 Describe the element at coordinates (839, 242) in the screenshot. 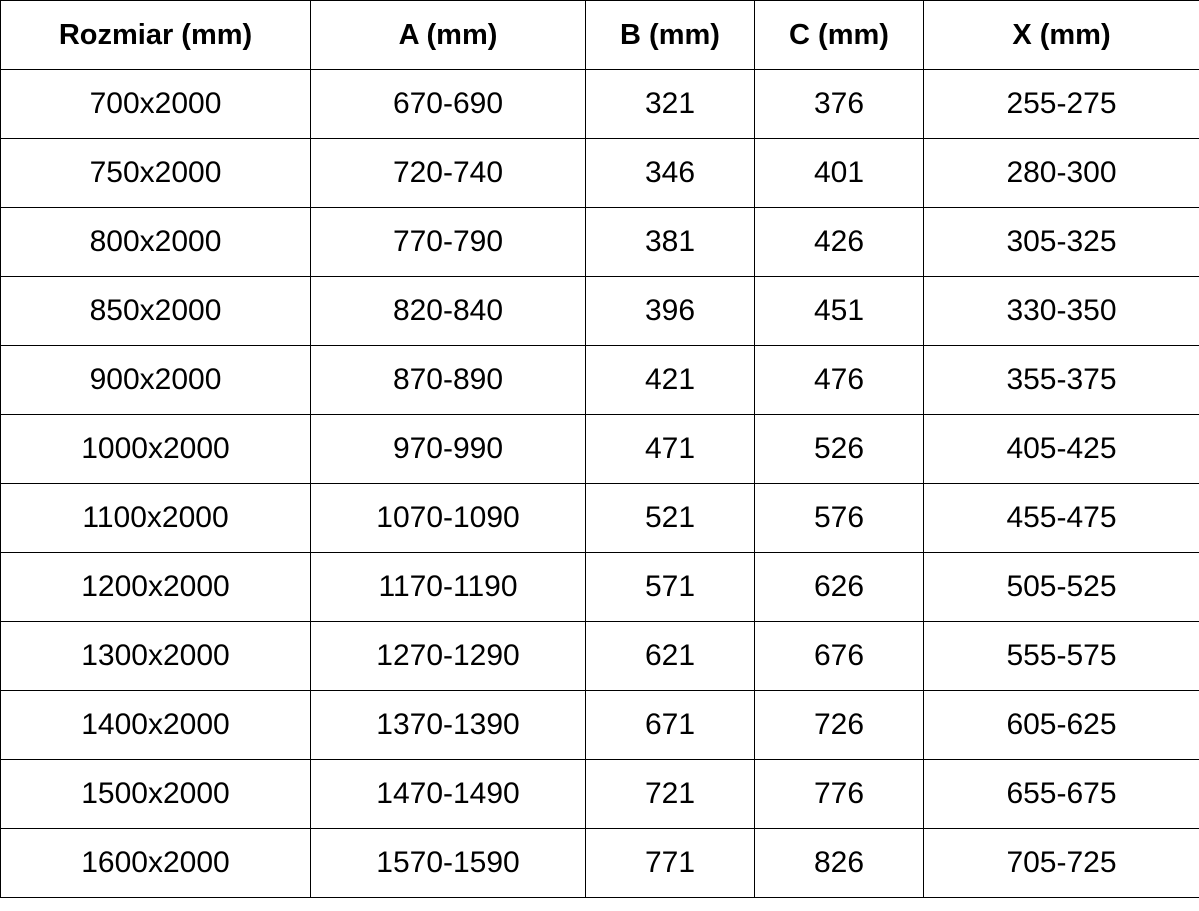

I see `table-cell: 426` at that location.